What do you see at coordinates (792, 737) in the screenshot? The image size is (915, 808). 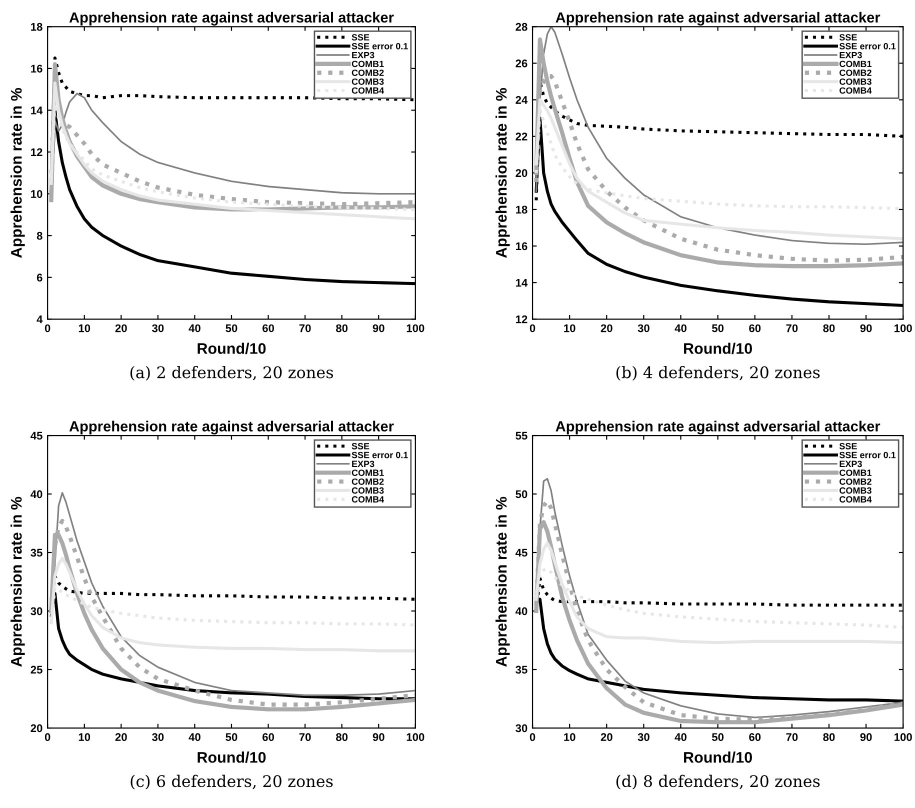 I see `x-tick-label: 70` at bounding box center [792, 737].